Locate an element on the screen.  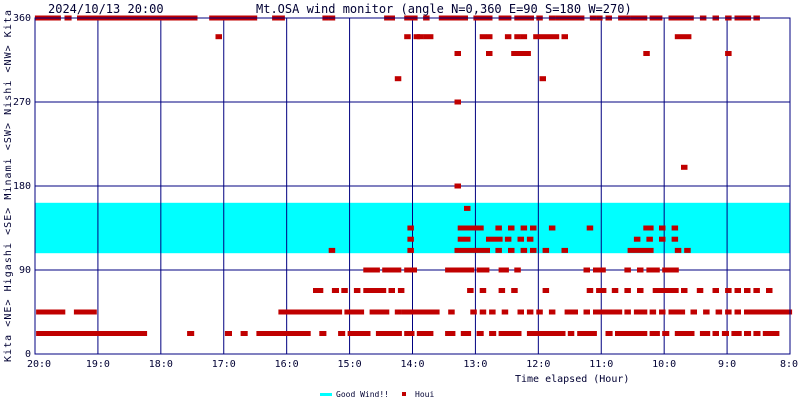
y-tick-label: 0 is located at coordinates (28, 354).